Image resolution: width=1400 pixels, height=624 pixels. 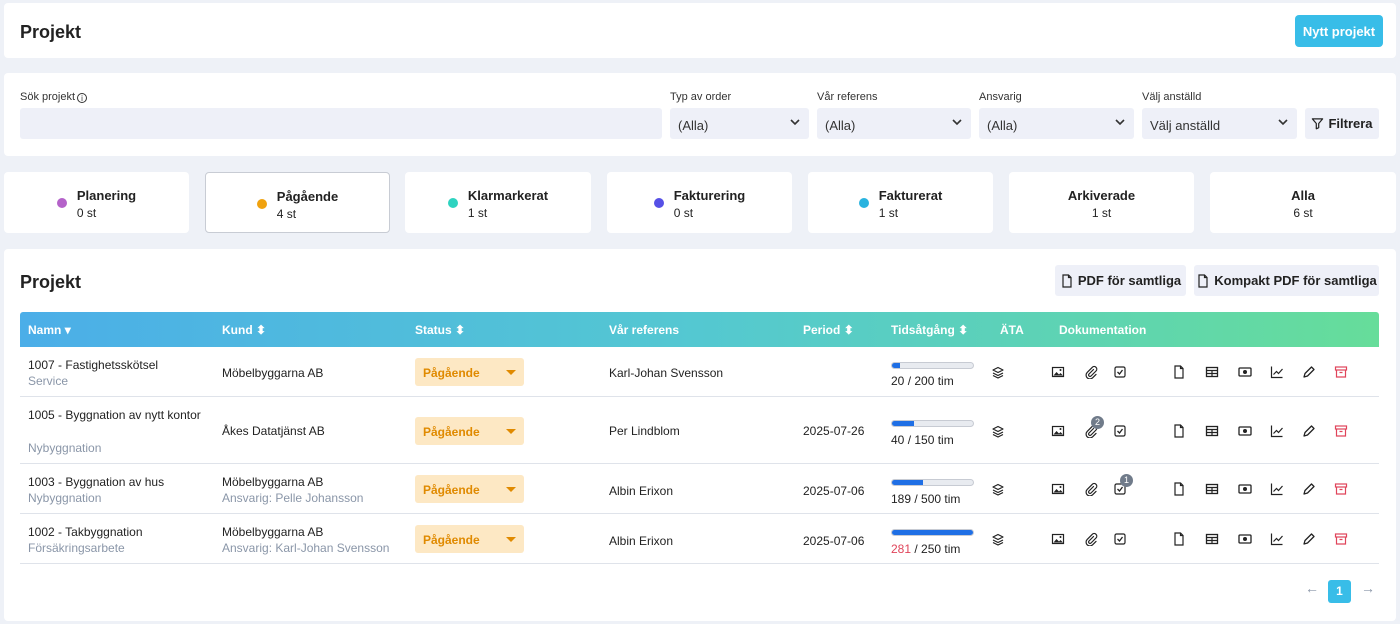 I want to click on project-name: 1002 - Takbyggnation, so click(x=85, y=532).